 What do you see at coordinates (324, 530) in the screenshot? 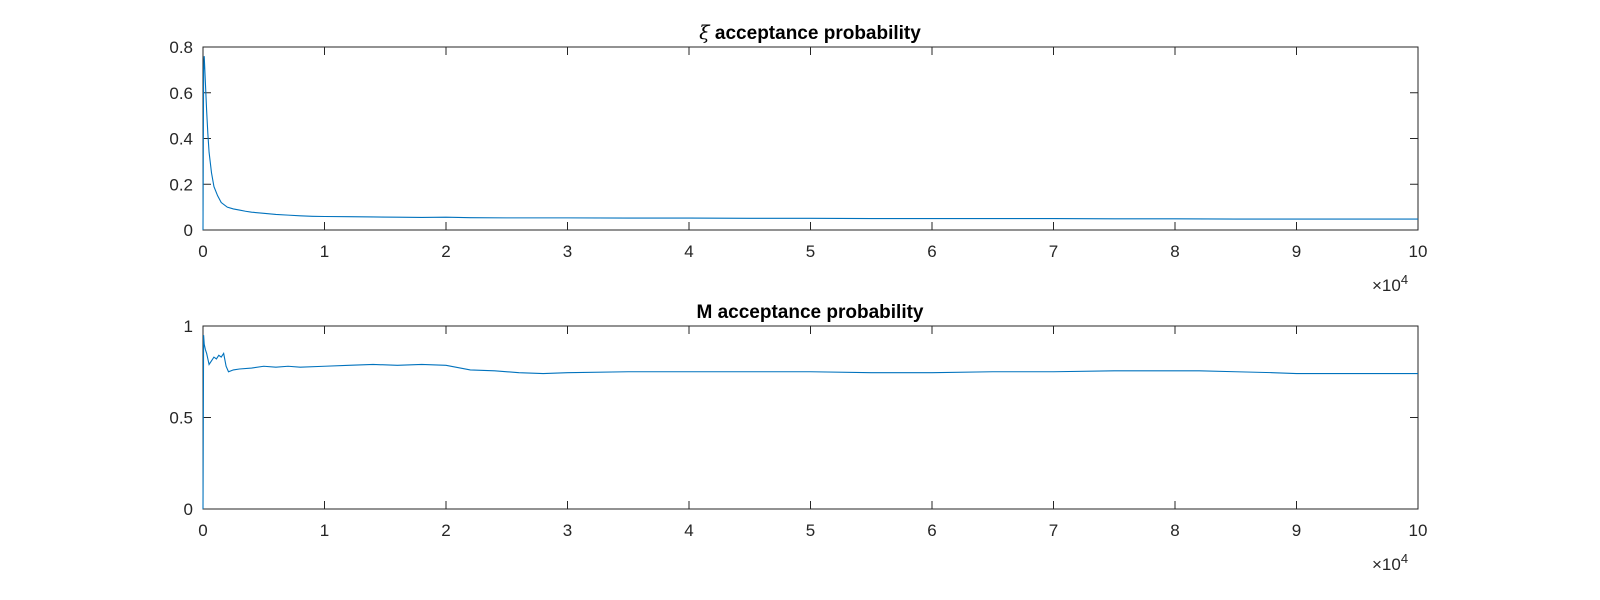
I see `m-xtick-label-1: 1` at bounding box center [324, 530].